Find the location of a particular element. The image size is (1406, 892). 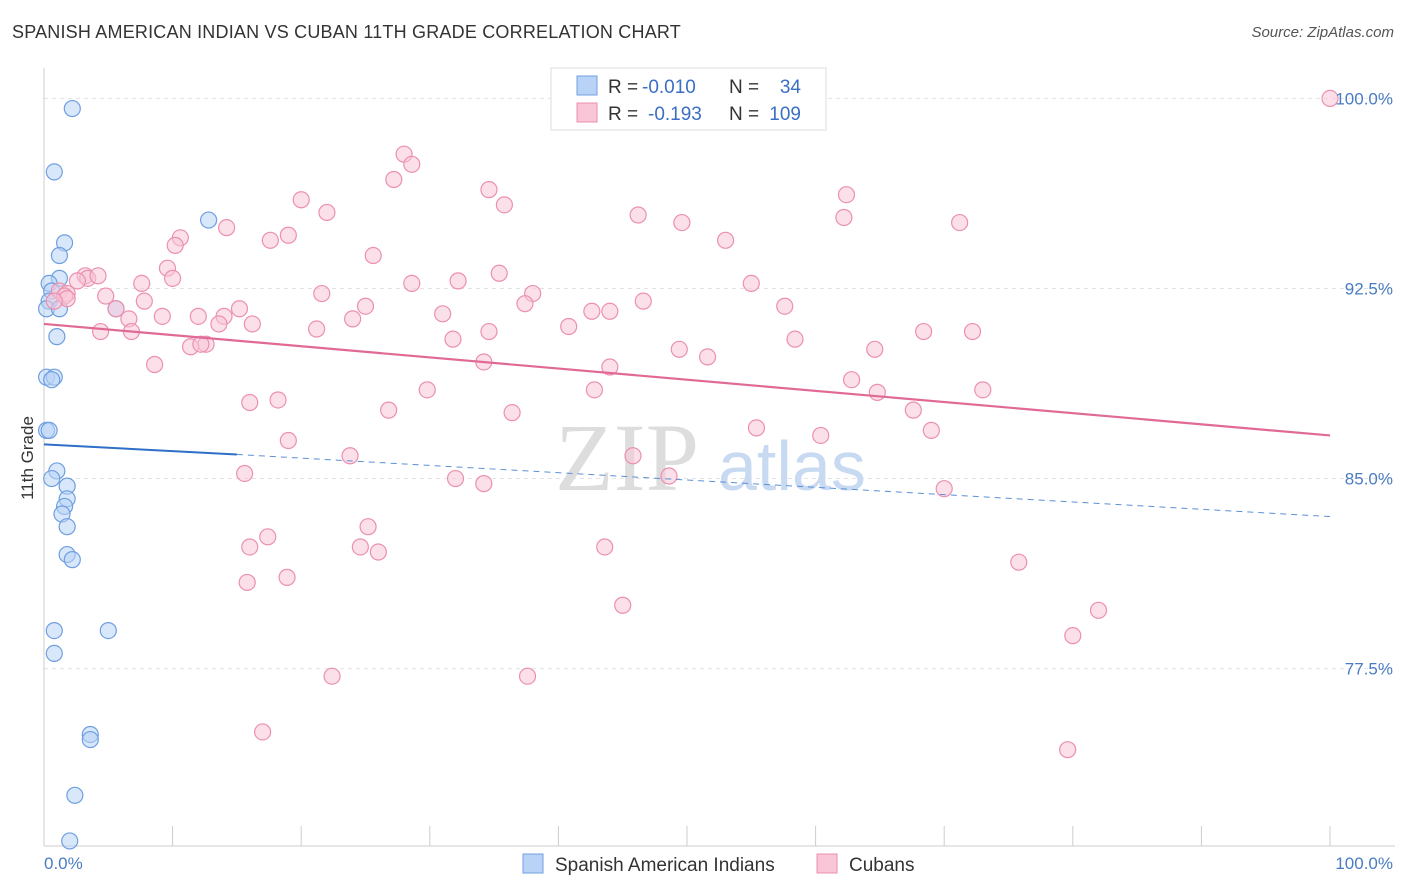

legend-n-label-2: N = is located at coordinates (744, 114).